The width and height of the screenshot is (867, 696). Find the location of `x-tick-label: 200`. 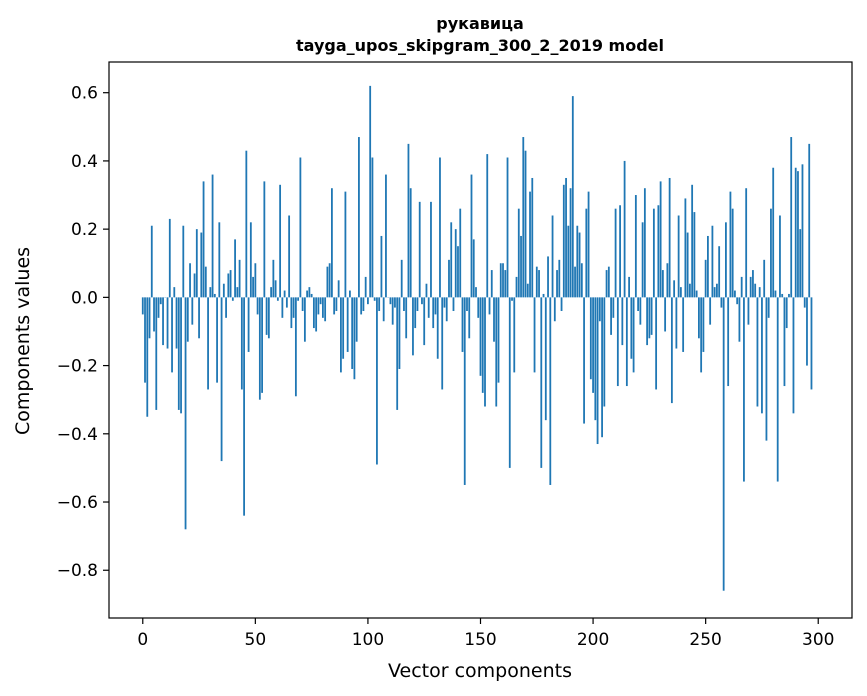

x-tick-label: 200 is located at coordinates (593, 640).